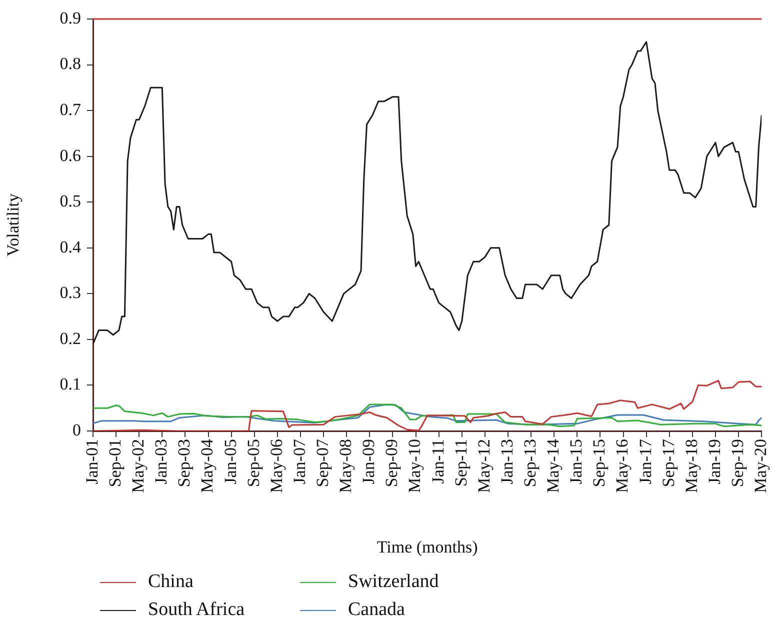 Image resolution: width=784 pixels, height=624 pixels. I want to click on x-tick-label: May-10, so click(414, 466).